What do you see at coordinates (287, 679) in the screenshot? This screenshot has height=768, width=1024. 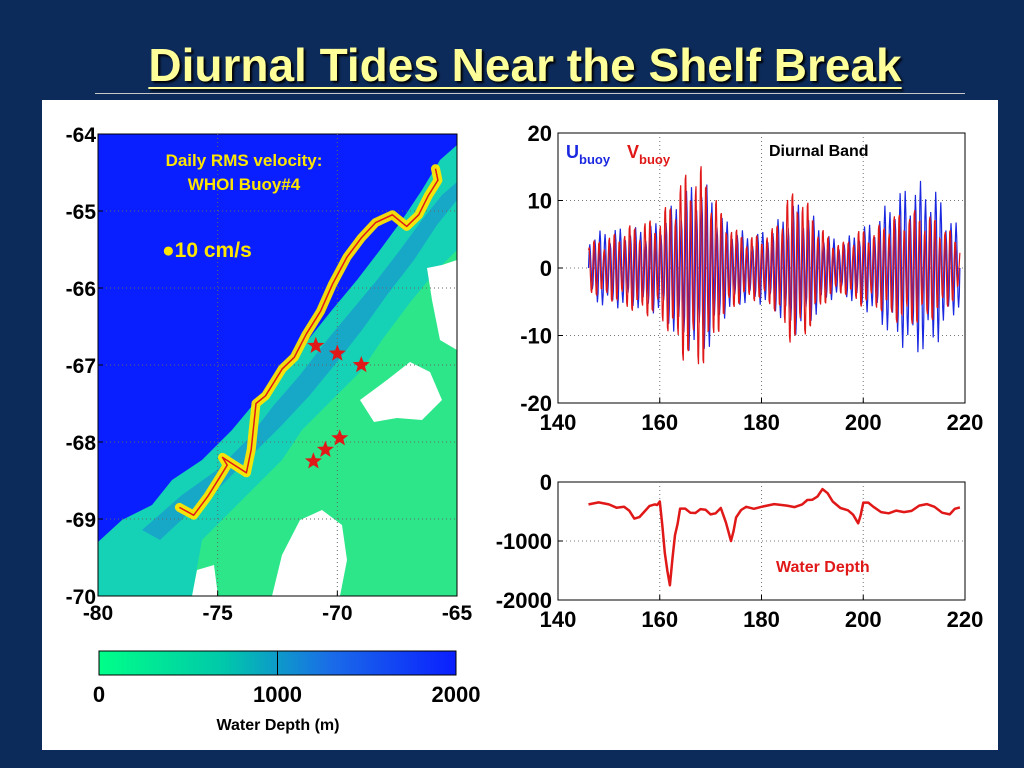 I see `colorbar-ticks: 0 1000 2000` at bounding box center [287, 679].